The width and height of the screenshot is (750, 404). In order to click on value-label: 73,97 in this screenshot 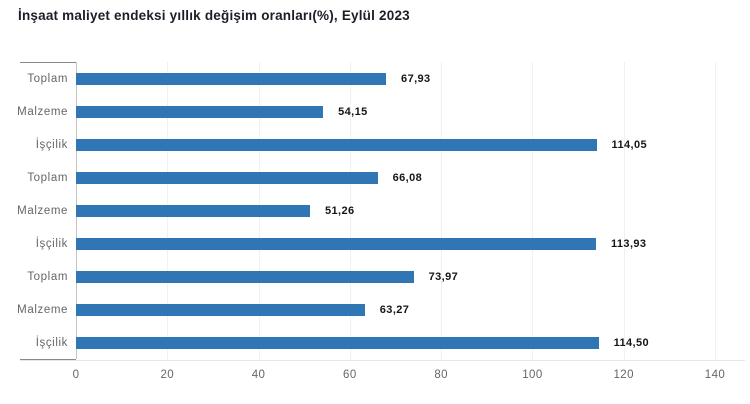, I will do `click(443, 276)`.